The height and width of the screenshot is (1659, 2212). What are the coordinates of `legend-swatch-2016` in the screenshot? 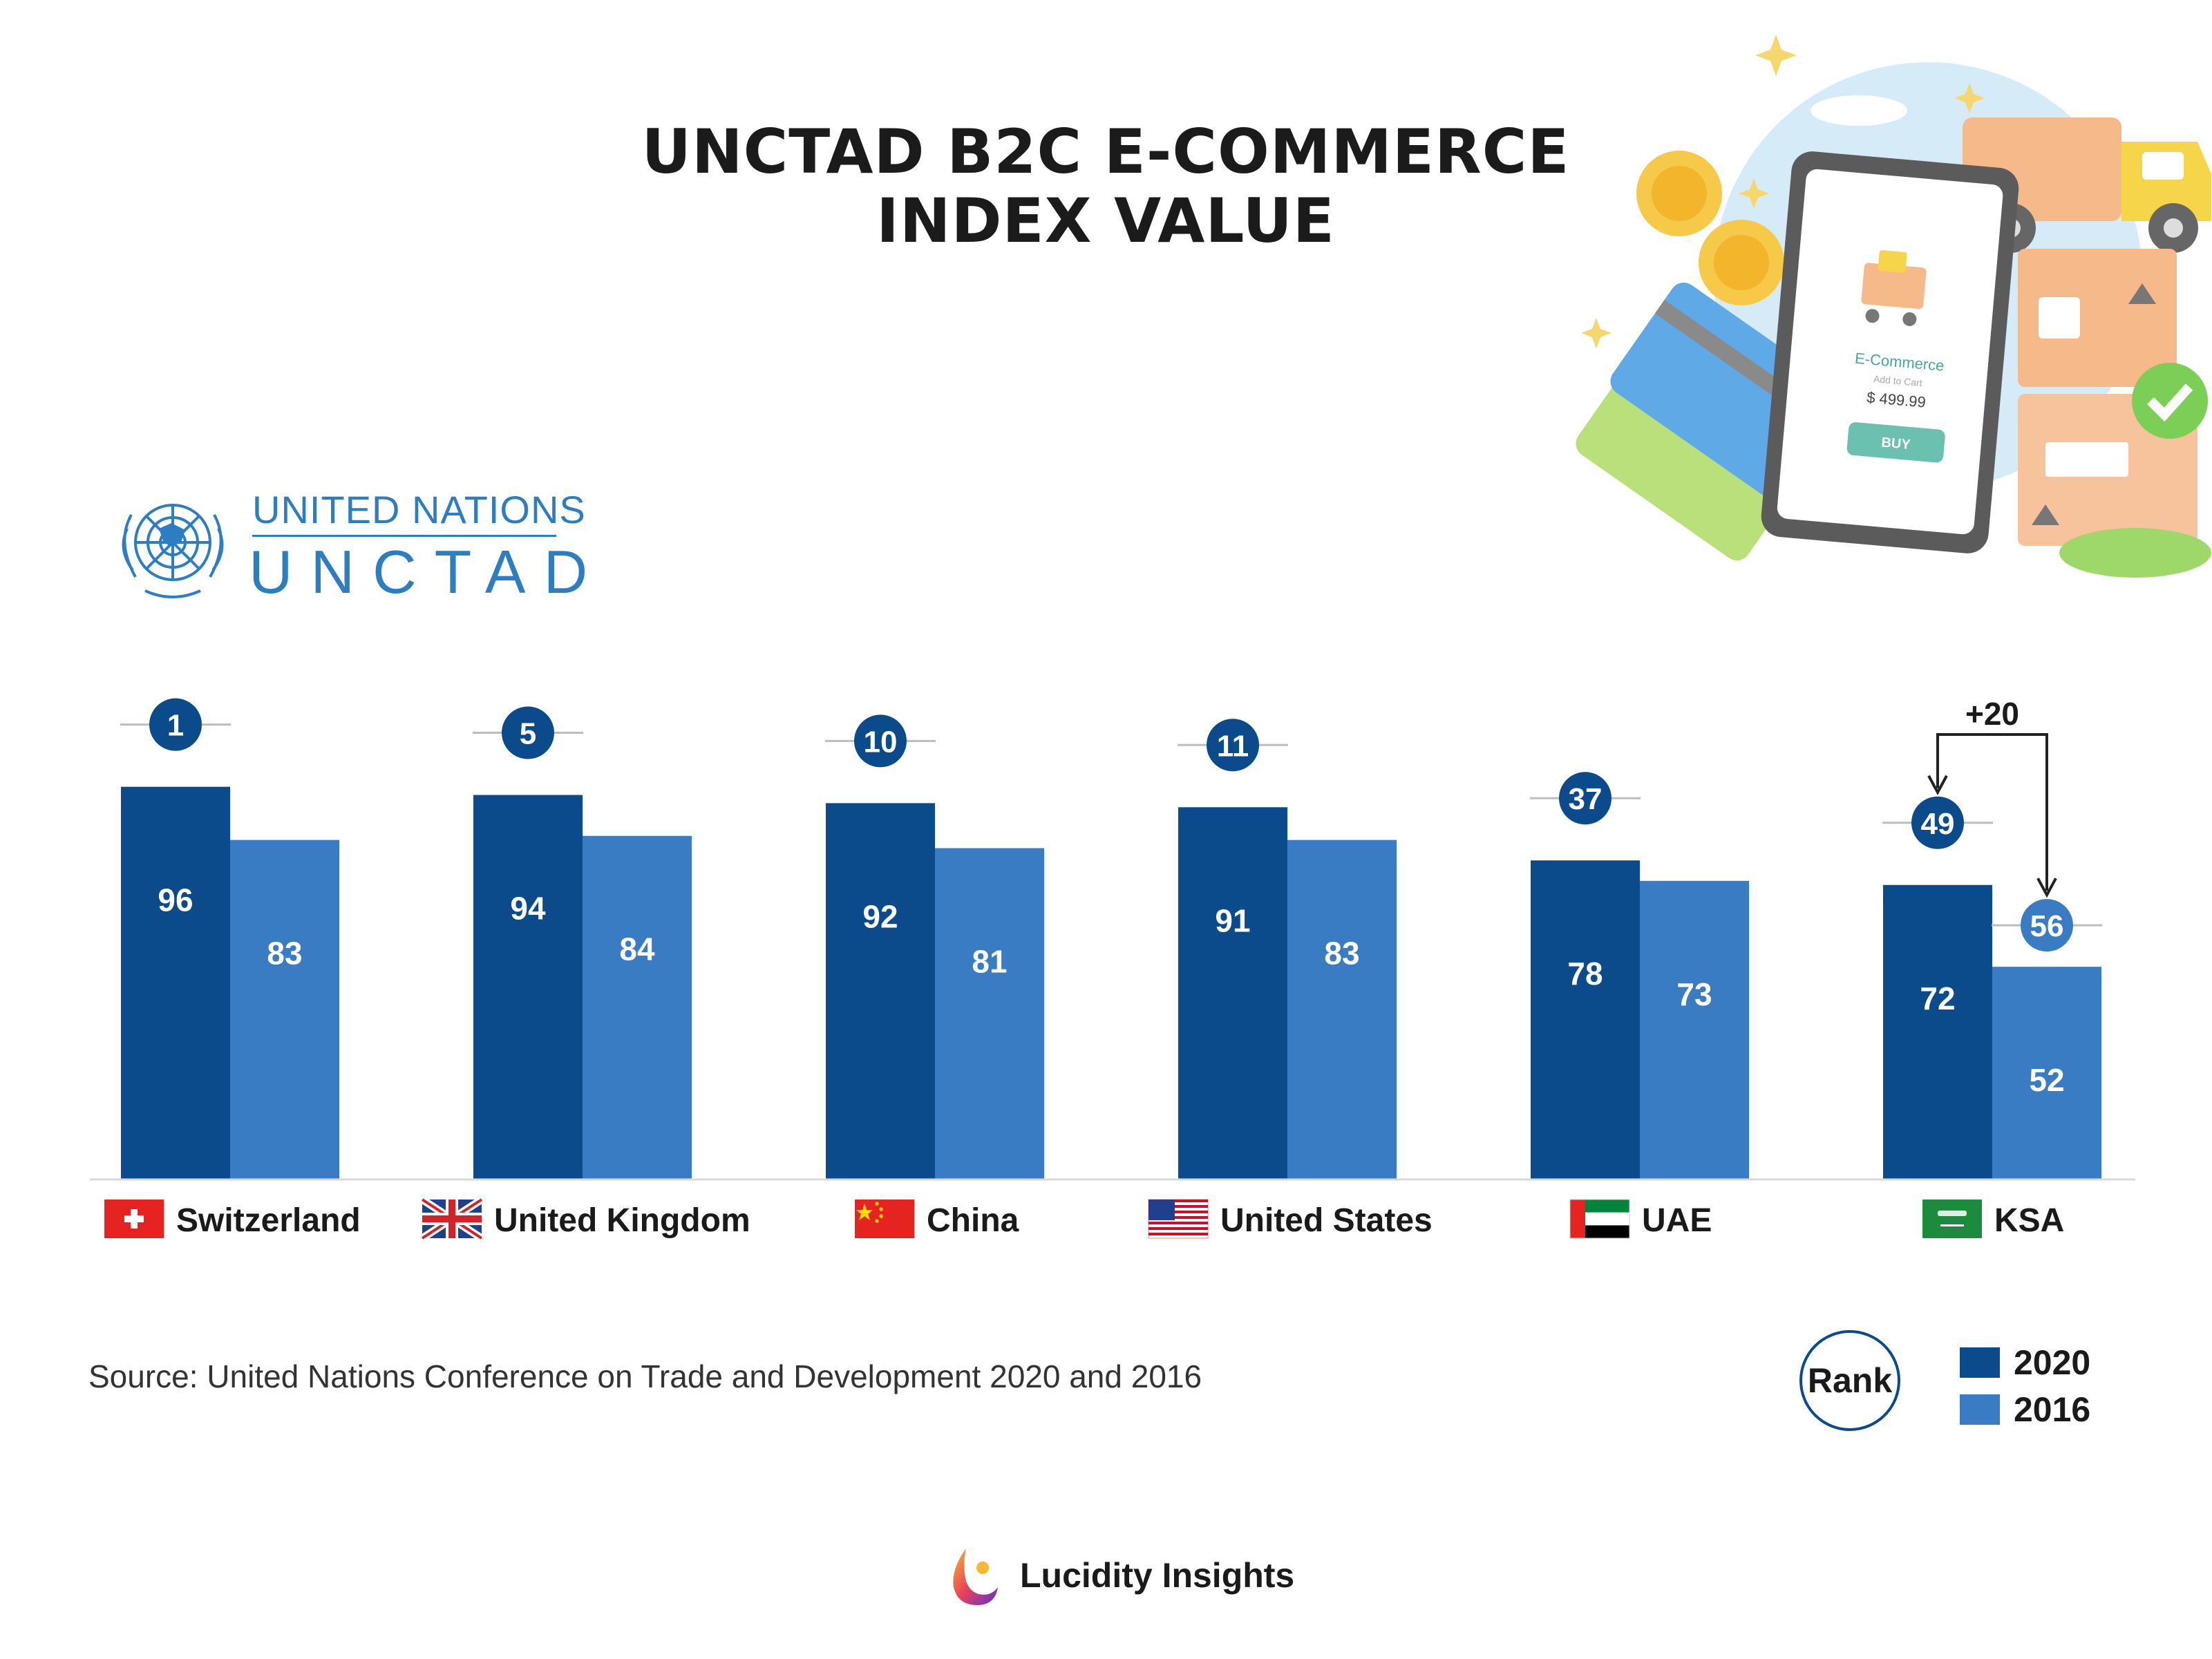 It's located at (1980, 1409).